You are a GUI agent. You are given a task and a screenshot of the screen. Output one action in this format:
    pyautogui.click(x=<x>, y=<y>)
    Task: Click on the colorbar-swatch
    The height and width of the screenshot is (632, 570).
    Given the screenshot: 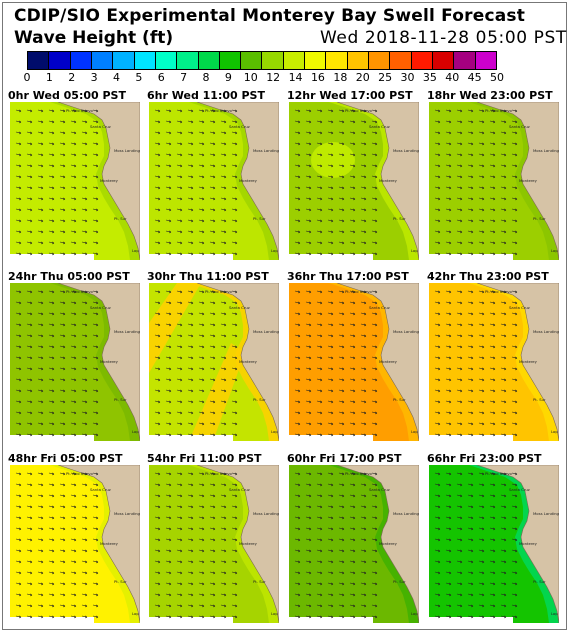 What is the action you would take?
    pyautogui.click(x=60, y=60)
    